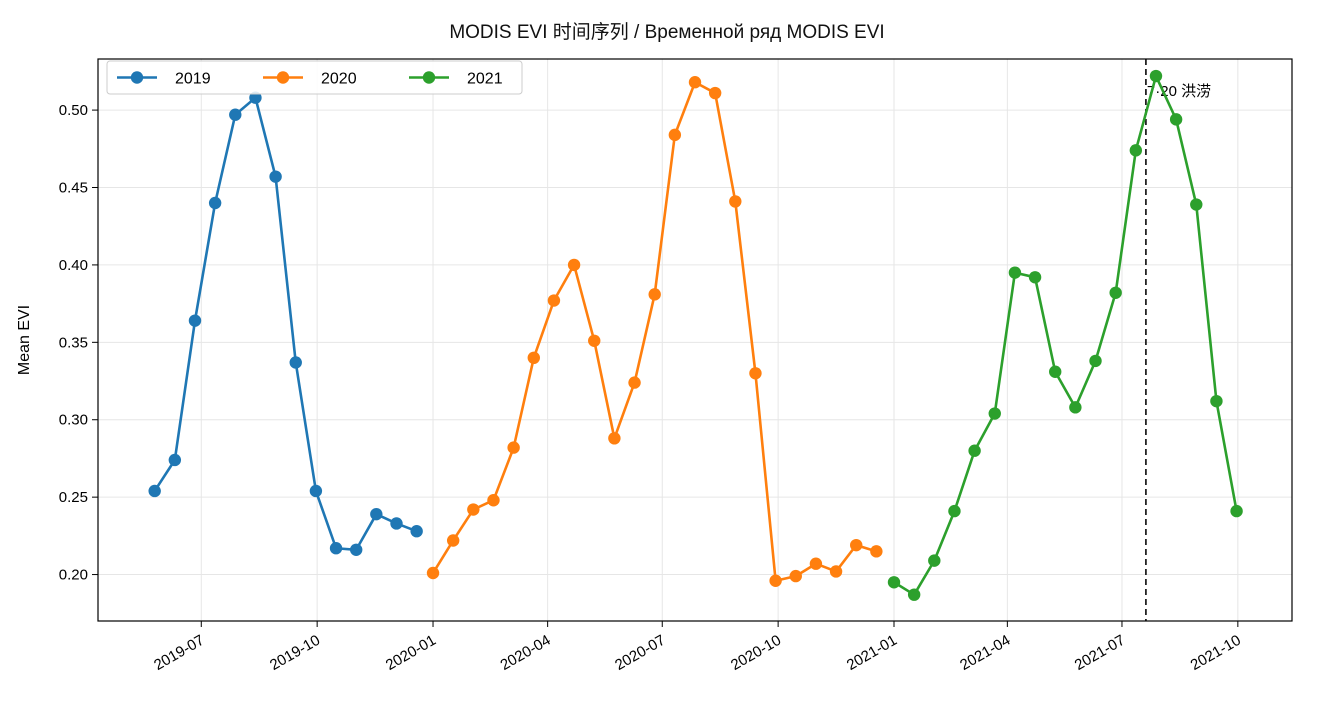 This screenshot has height=705, width=1335. What do you see at coordinates (666, 32) in the screenshot?
I see `chart-title: MODIS EVI 时间序列 / Временной ряд MODIS EVI` at bounding box center [666, 32].